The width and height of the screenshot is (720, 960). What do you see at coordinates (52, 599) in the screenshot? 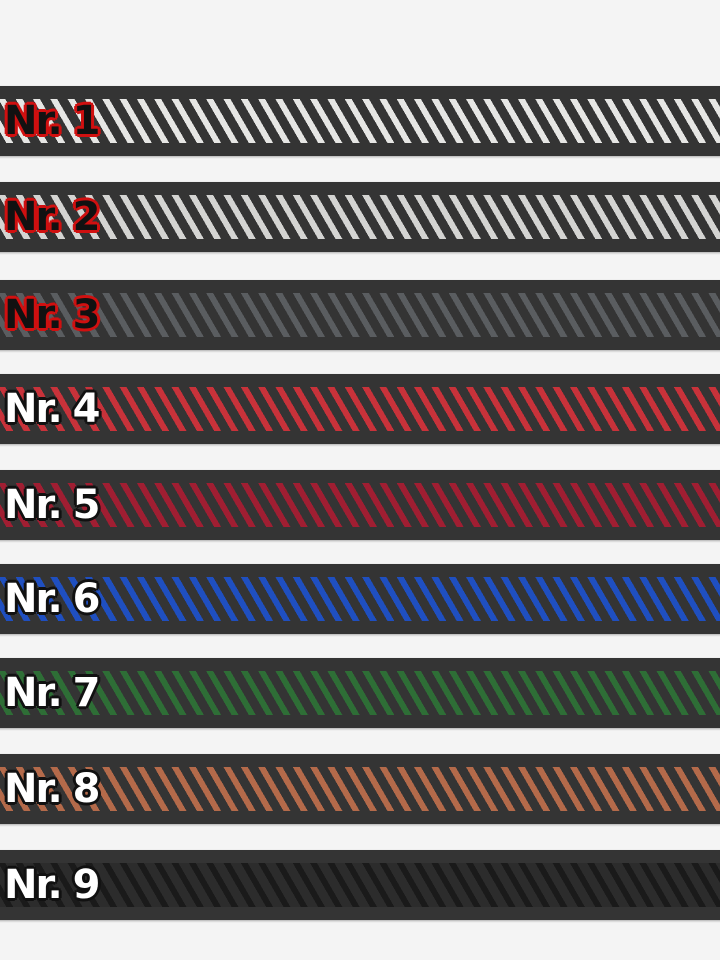
I see `ribbon-label: Nr. 6` at bounding box center [52, 599].